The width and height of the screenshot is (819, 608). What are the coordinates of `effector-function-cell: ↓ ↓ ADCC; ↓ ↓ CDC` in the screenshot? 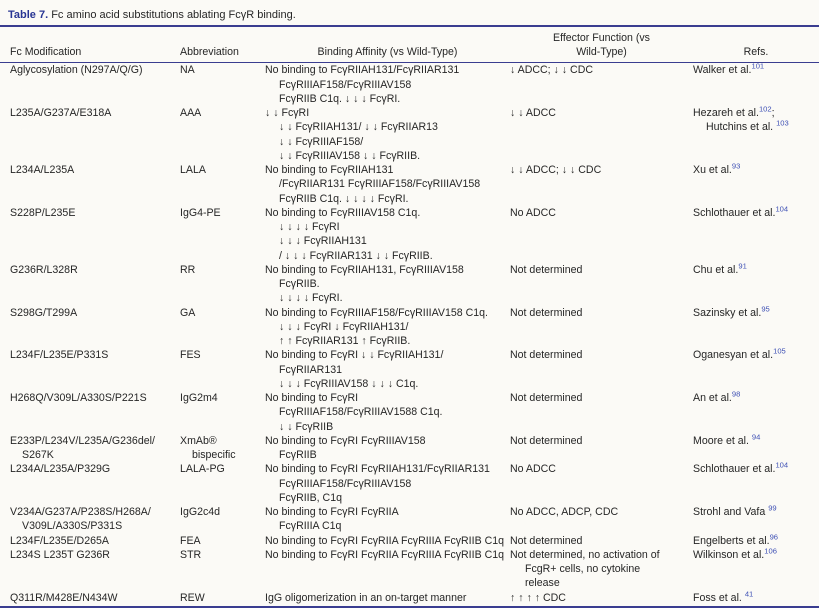 It's located at (601, 184).